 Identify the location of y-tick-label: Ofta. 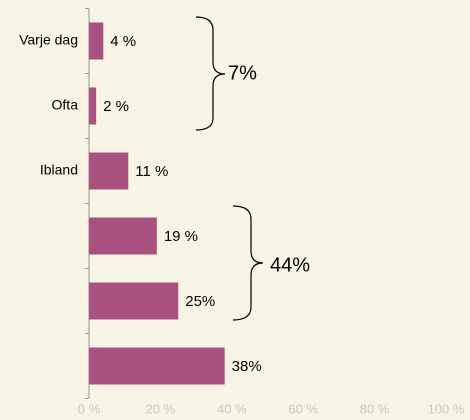
(65, 105).